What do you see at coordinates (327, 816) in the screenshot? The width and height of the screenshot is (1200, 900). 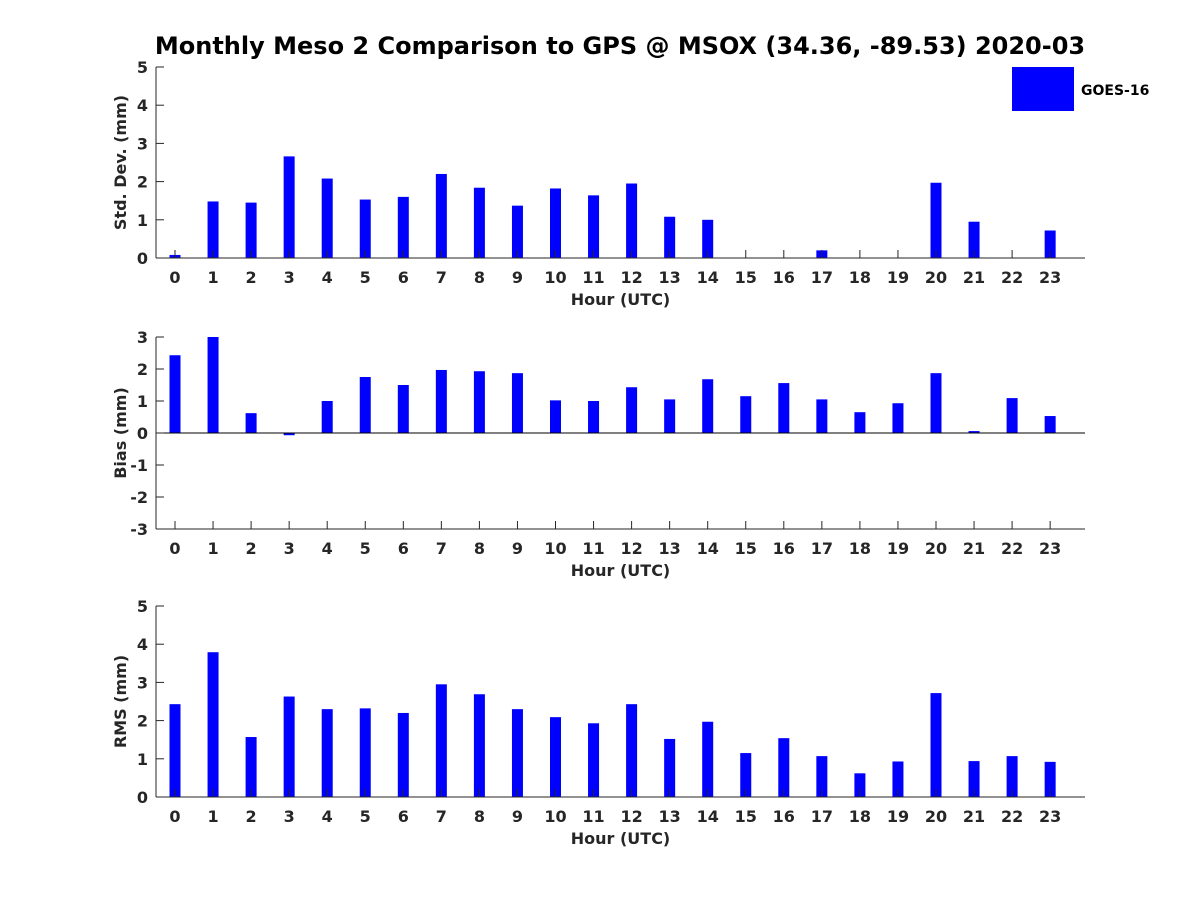 I see `x-tick-label: 4` at bounding box center [327, 816].